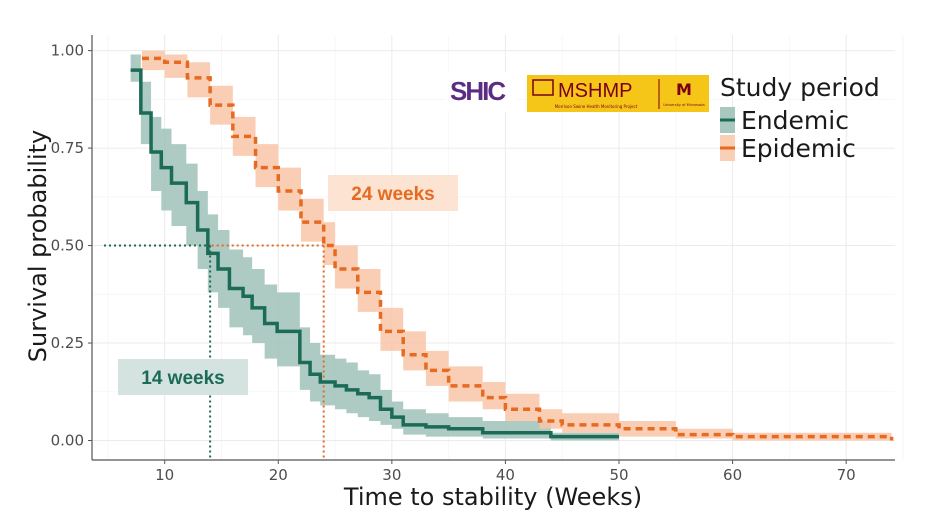 The width and height of the screenshot is (945, 530). What do you see at coordinates (38, 246) in the screenshot?
I see `y-axis-title: Survival probability` at bounding box center [38, 246].